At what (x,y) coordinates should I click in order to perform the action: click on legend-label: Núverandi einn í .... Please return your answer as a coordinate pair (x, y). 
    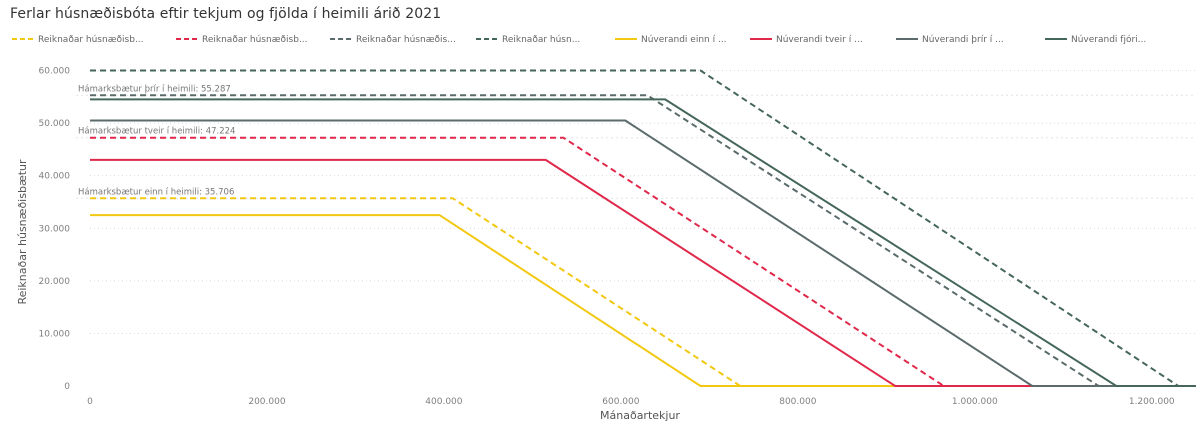
    Looking at the image, I should click on (684, 40).